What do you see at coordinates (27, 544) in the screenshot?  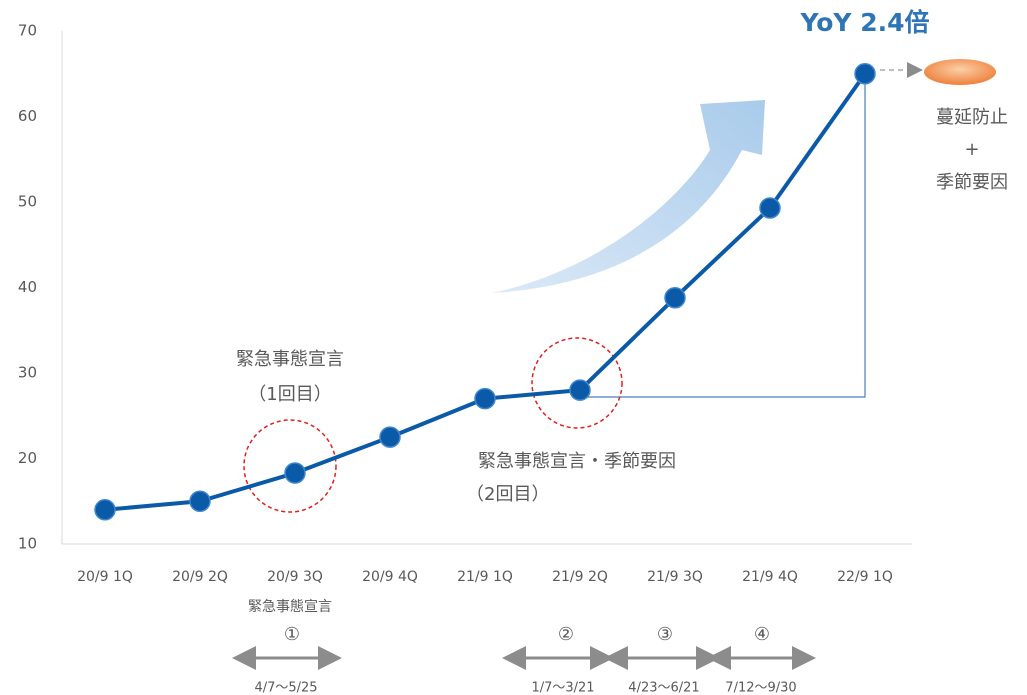 I see `y-tick-label: 10` at bounding box center [27, 544].